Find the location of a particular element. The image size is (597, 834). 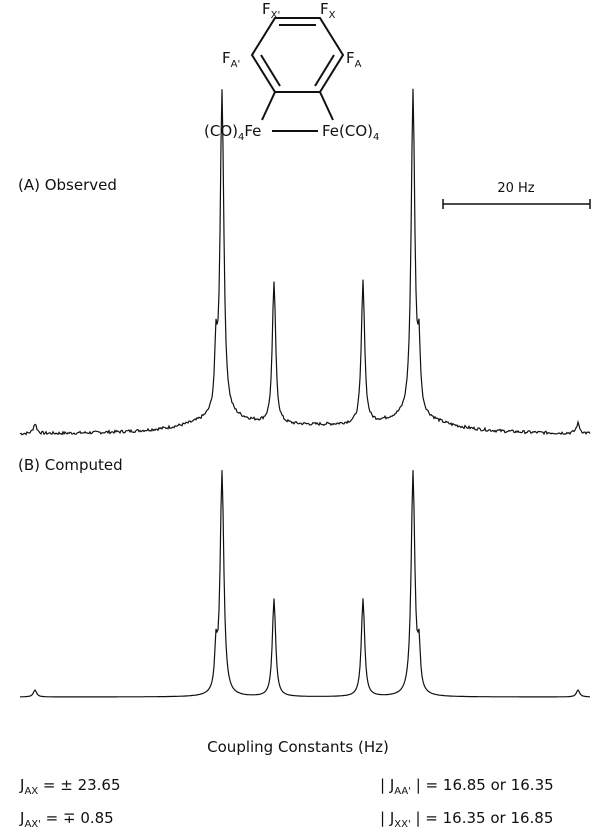

scale-label: 20 Hz is located at coordinates (515, 188).